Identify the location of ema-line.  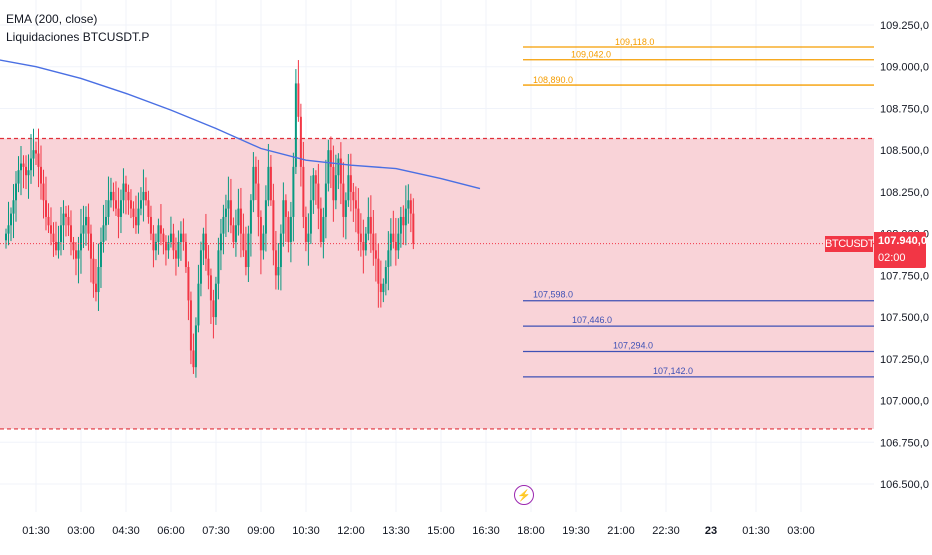
(240, 124).